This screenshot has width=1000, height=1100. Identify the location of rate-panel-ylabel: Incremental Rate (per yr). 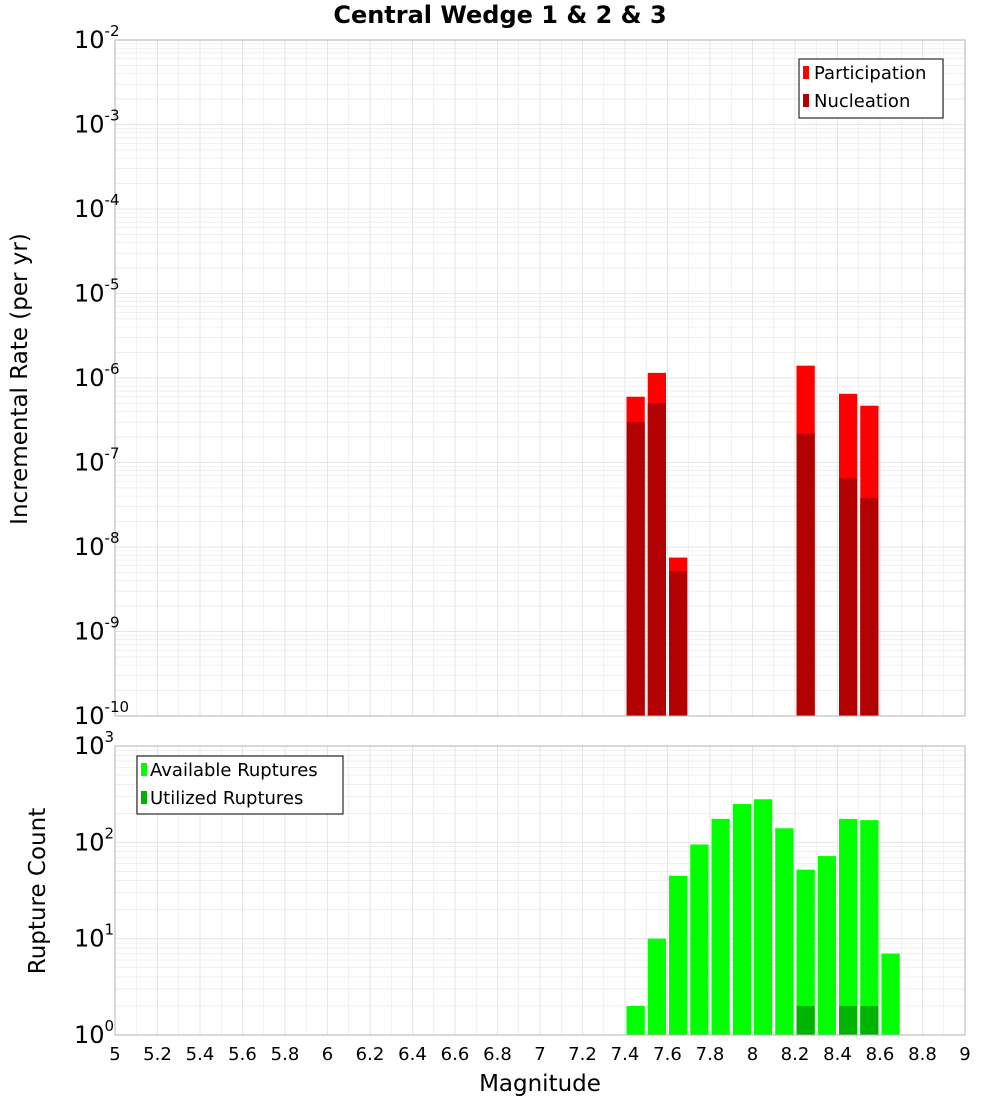
(20, 379).